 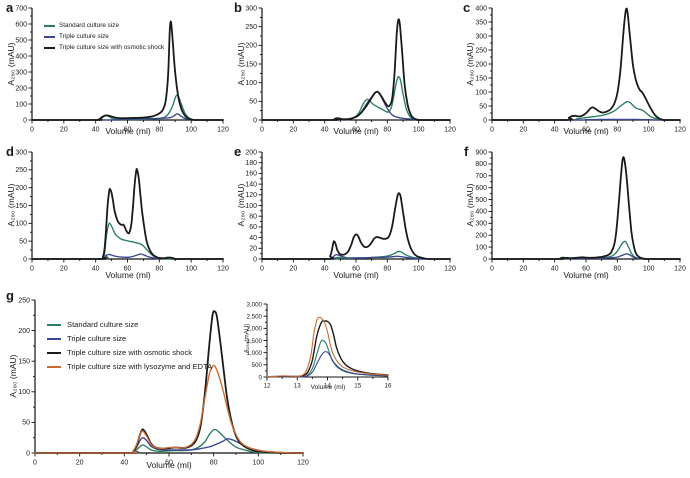 What do you see at coordinates (21, 40) in the screenshot?
I see `y-tick-label: 500` at bounding box center [21, 40].